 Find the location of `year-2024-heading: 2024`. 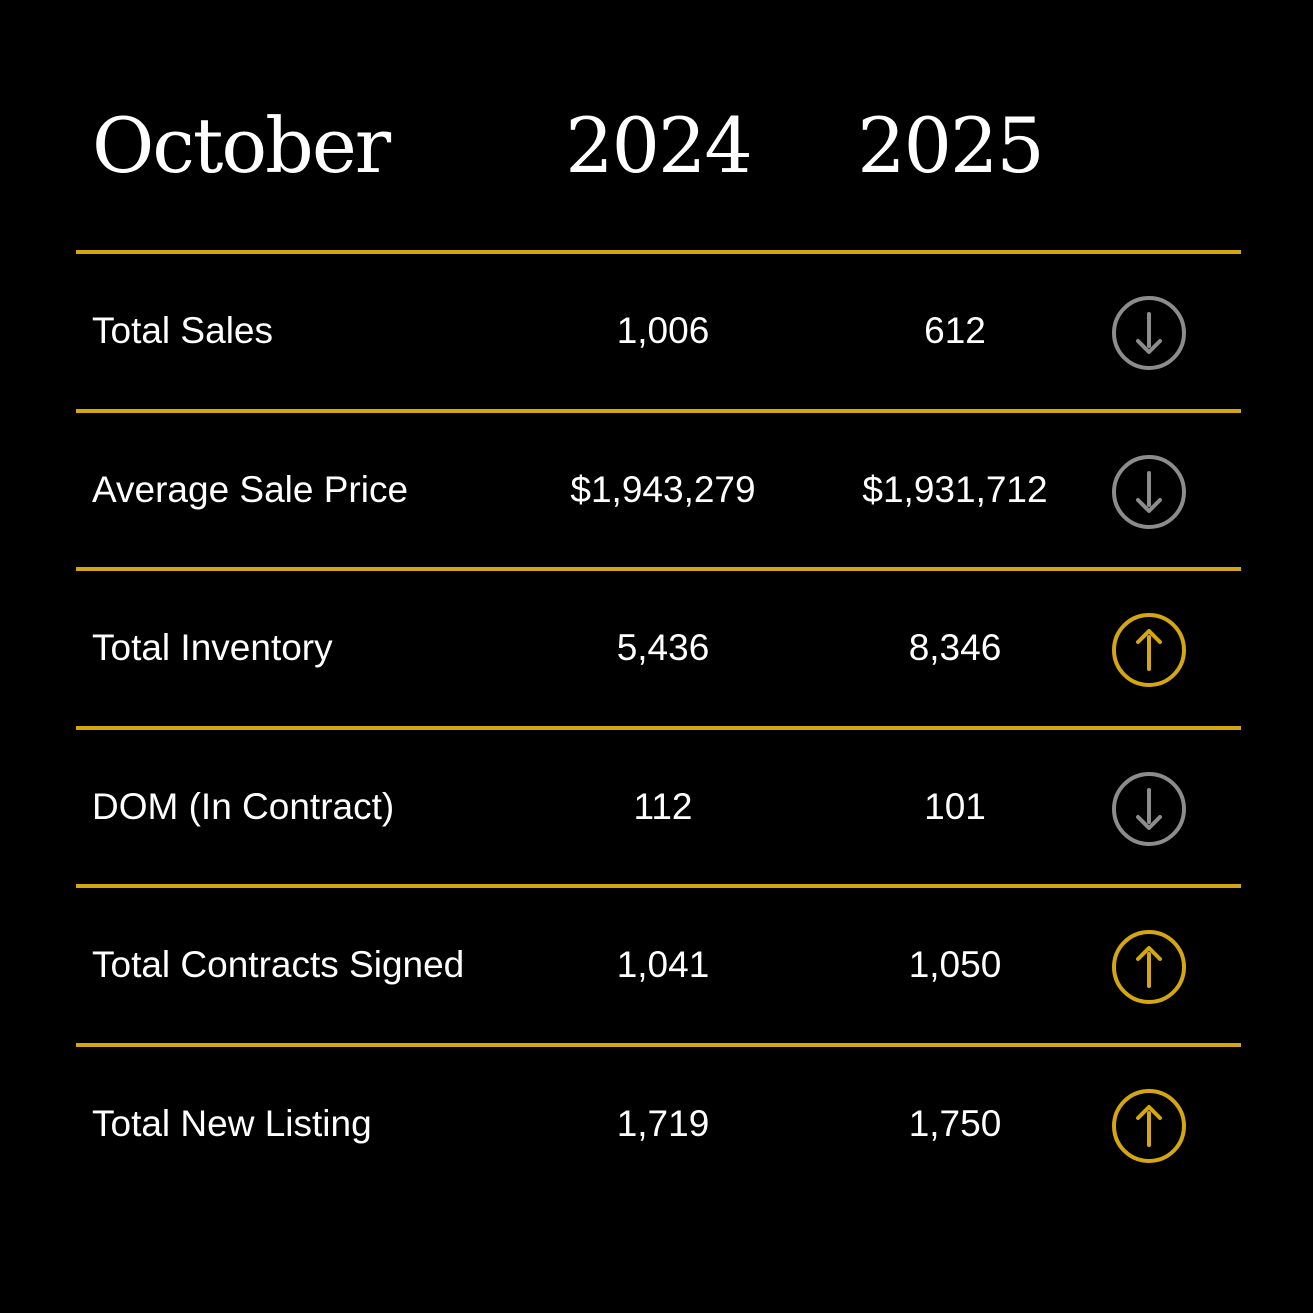

year-2024-heading: 2024 is located at coordinates (658, 145).